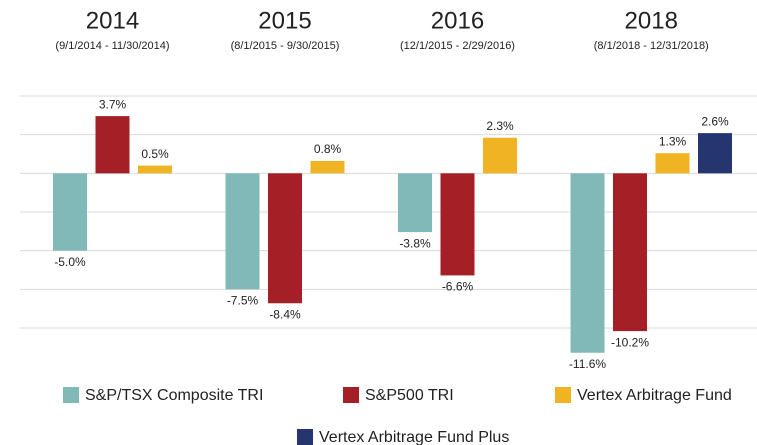  I want to click on category-subtitle: (8/1/2015 - 9/30/2015), so click(285, 46).